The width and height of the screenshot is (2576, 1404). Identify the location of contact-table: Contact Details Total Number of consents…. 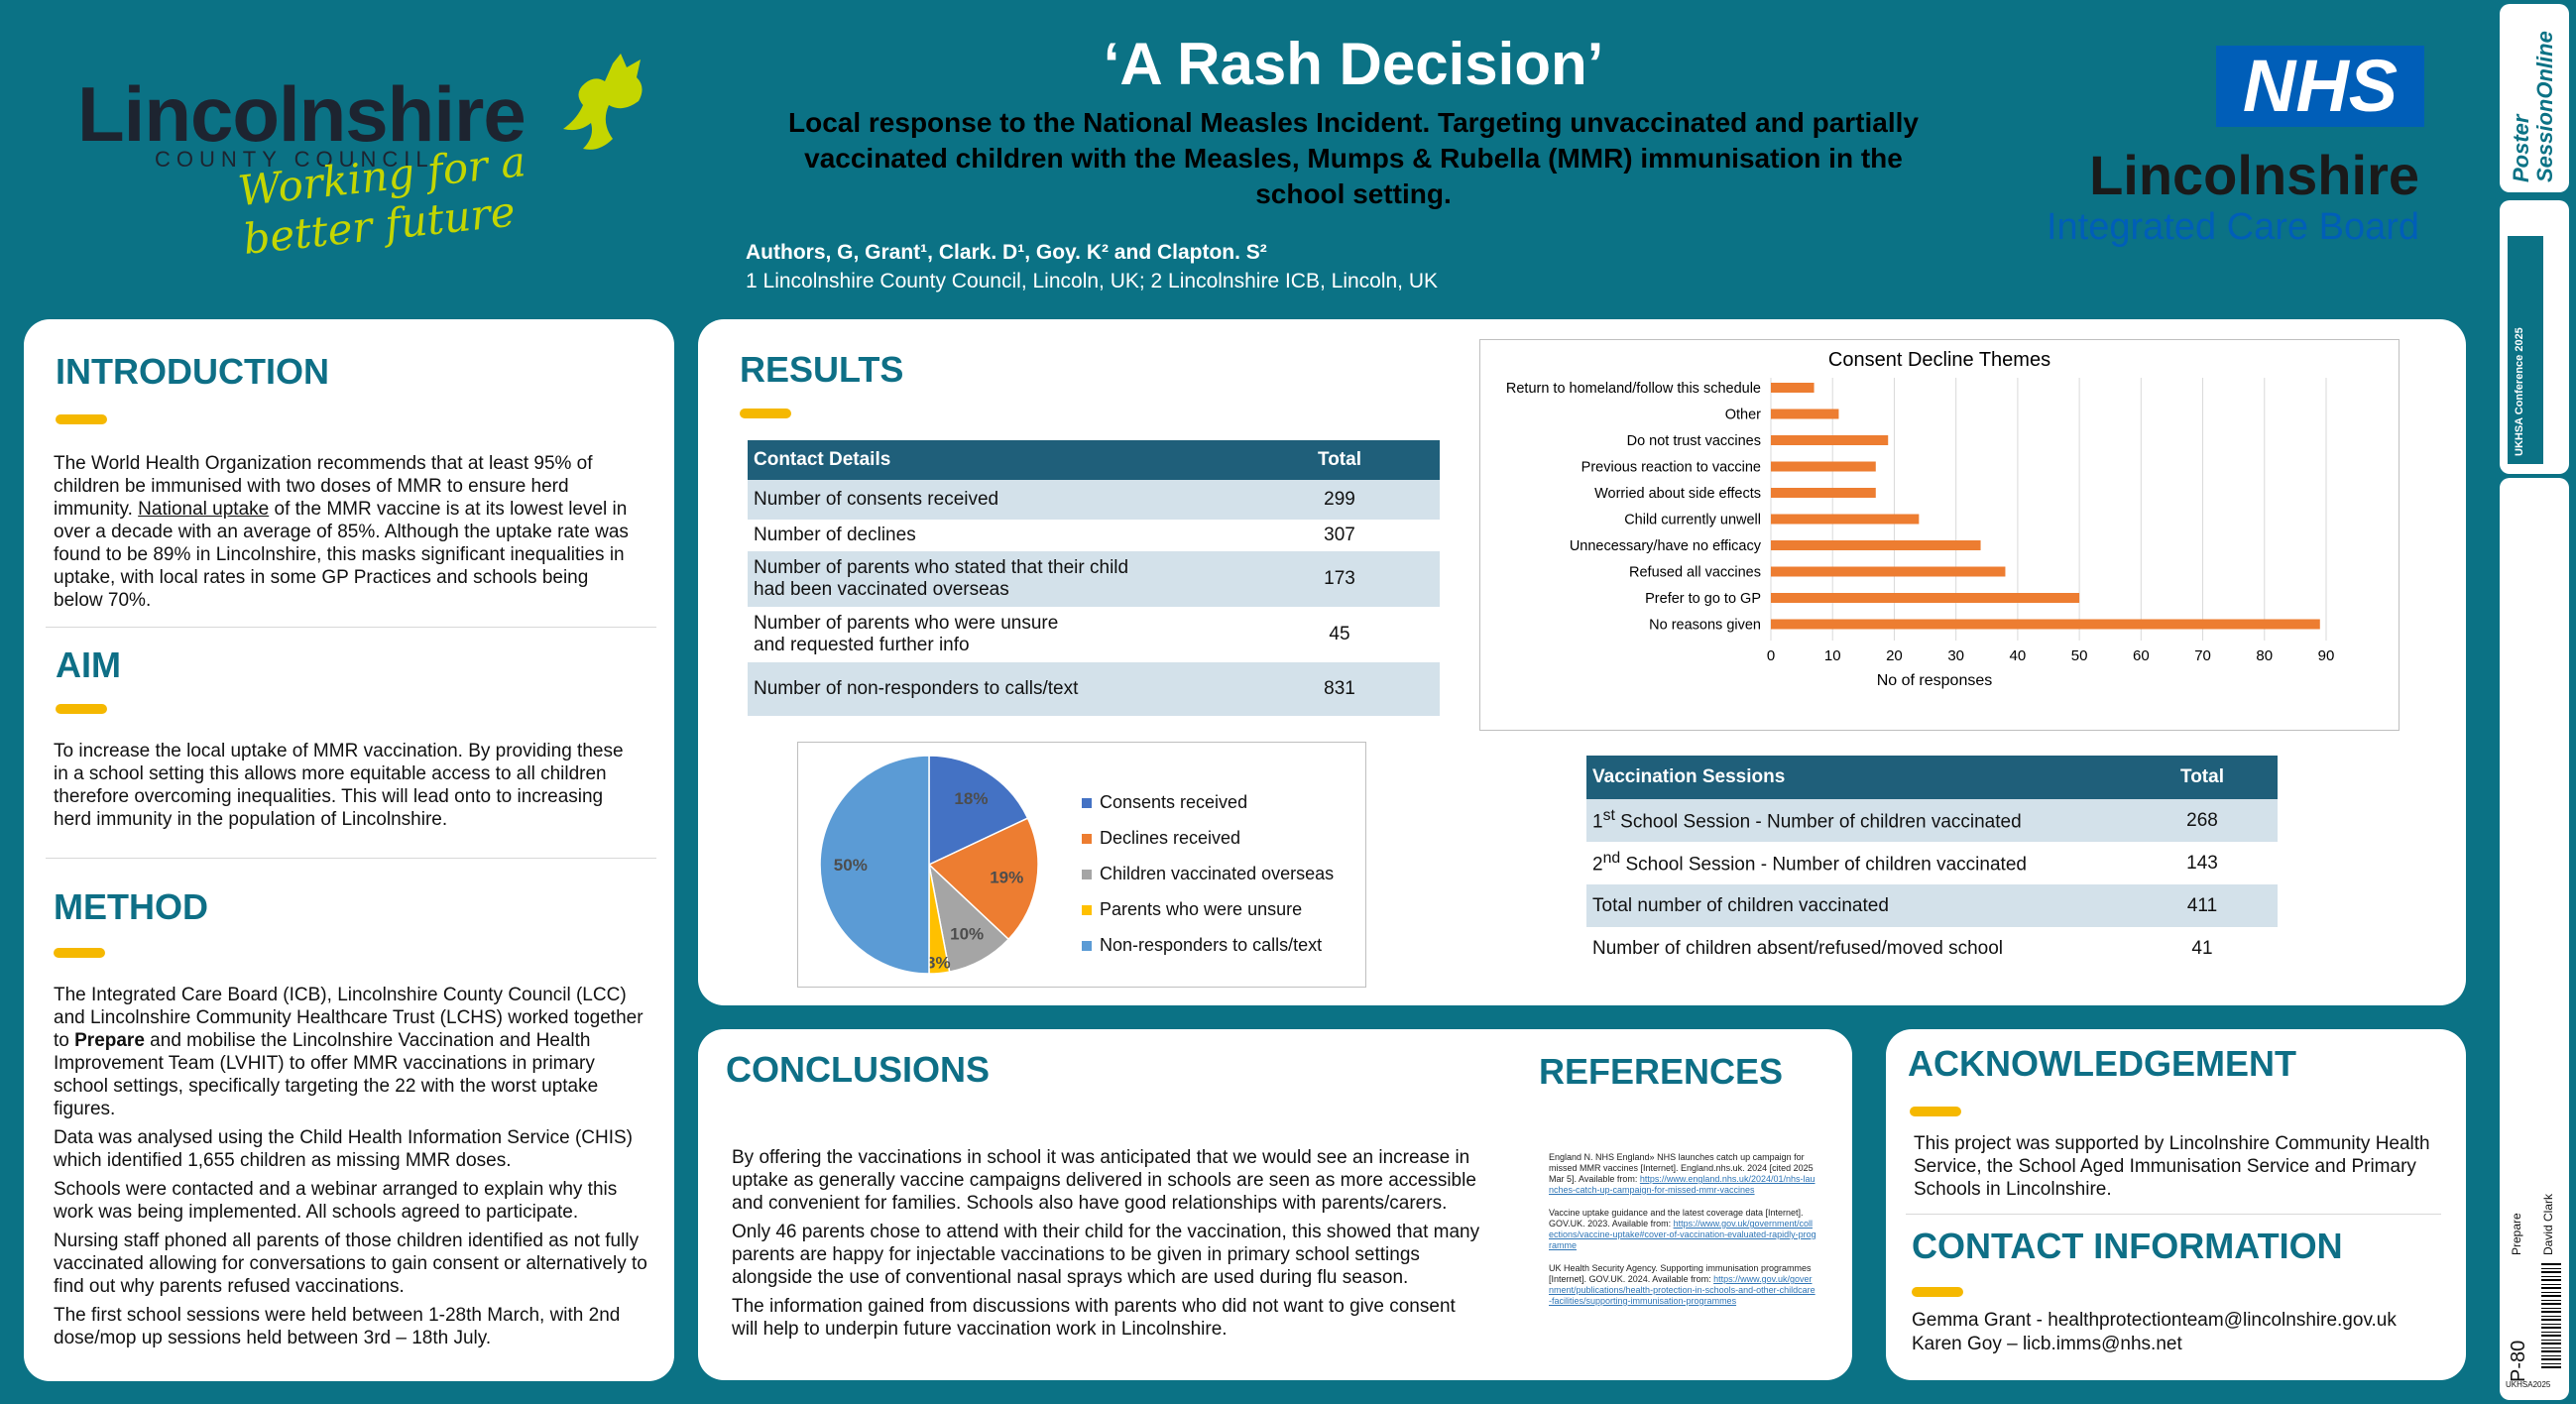
(1094, 578).